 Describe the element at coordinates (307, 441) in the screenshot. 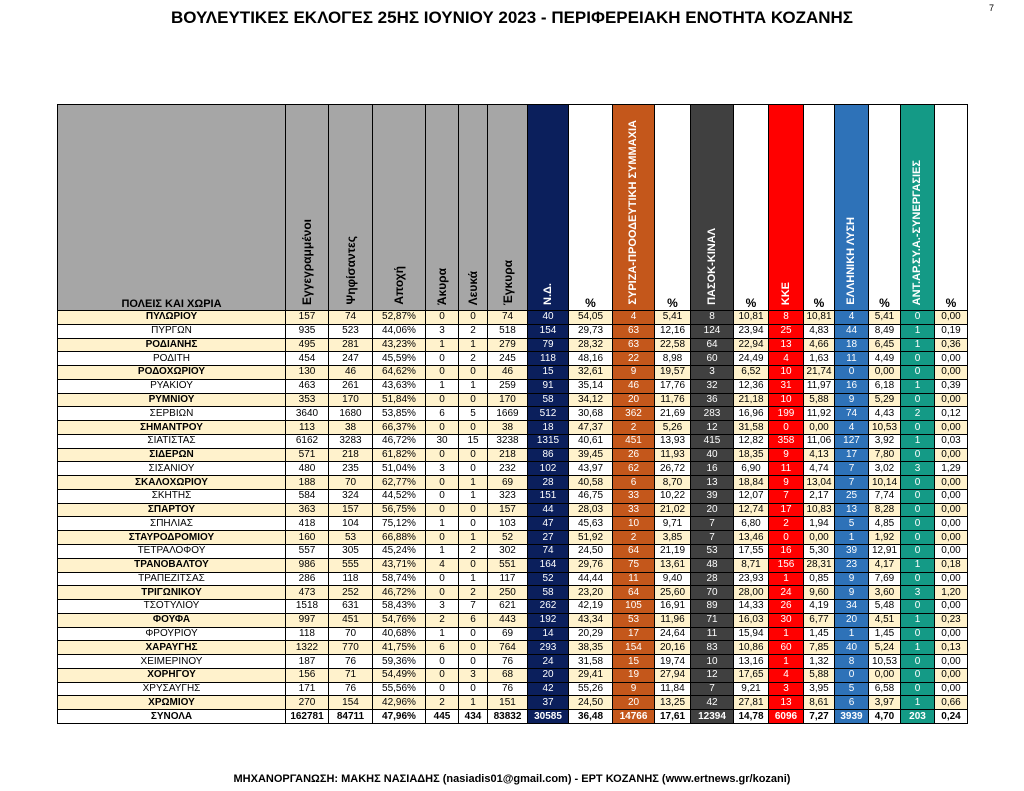

I see `registered-cell: 6162` at that location.